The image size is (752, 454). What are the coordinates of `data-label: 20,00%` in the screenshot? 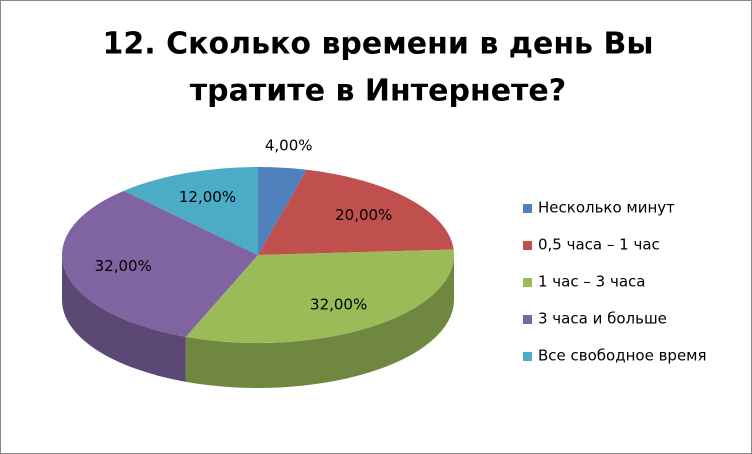 It's located at (363, 215).